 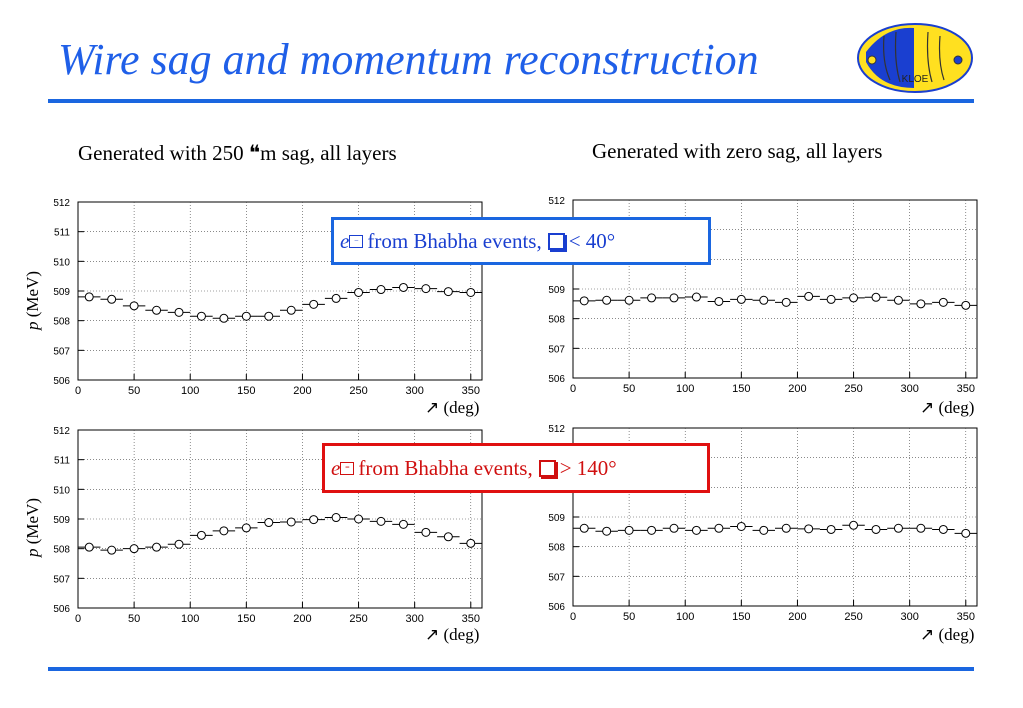 What do you see at coordinates (511, 669) in the screenshot?
I see `bottom-rule` at bounding box center [511, 669].